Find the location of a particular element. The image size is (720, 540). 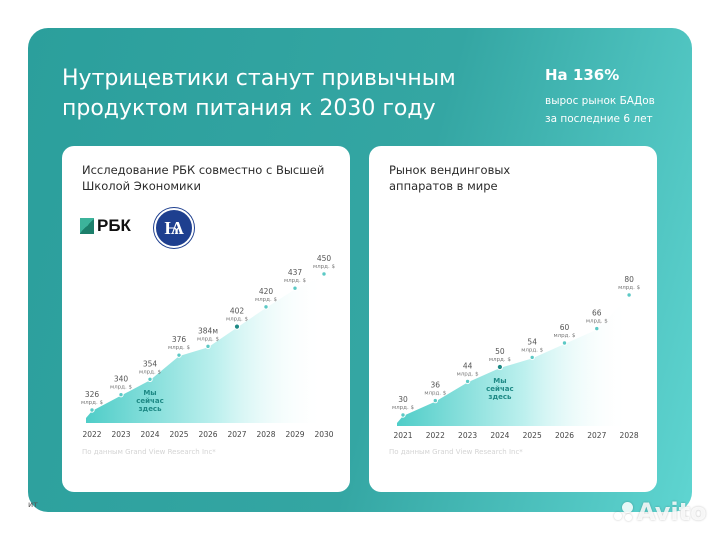

x-tick-label: 2021 is located at coordinates (402, 435).